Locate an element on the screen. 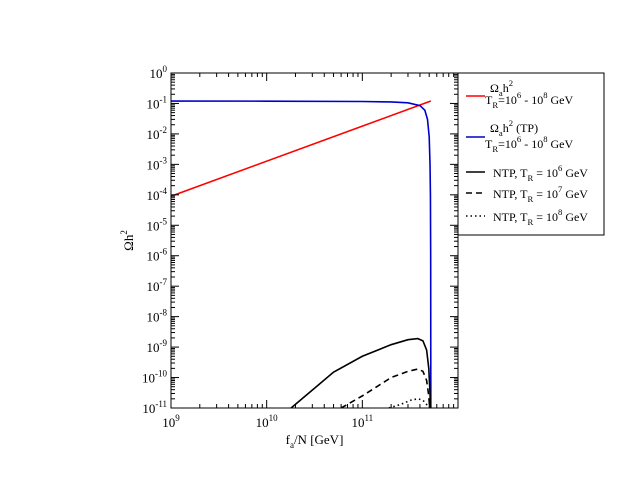 The width and height of the screenshot is (623, 486). y-tick-label: 10⁻¹¹ is located at coordinates (154, 407).